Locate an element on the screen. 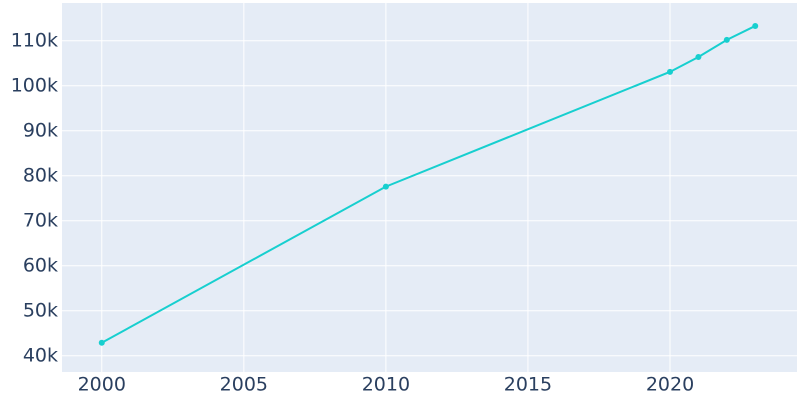 This screenshot has height=400, width=800. y-tick-label: 110k is located at coordinates (34, 40).